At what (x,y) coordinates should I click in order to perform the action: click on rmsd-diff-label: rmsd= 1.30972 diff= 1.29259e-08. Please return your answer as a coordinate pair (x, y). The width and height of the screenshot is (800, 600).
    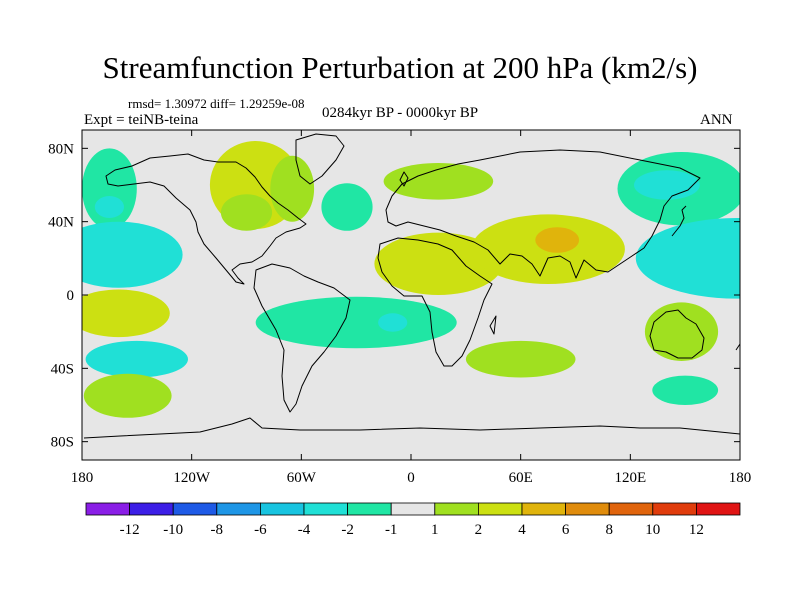
    Looking at the image, I should click on (216, 103).